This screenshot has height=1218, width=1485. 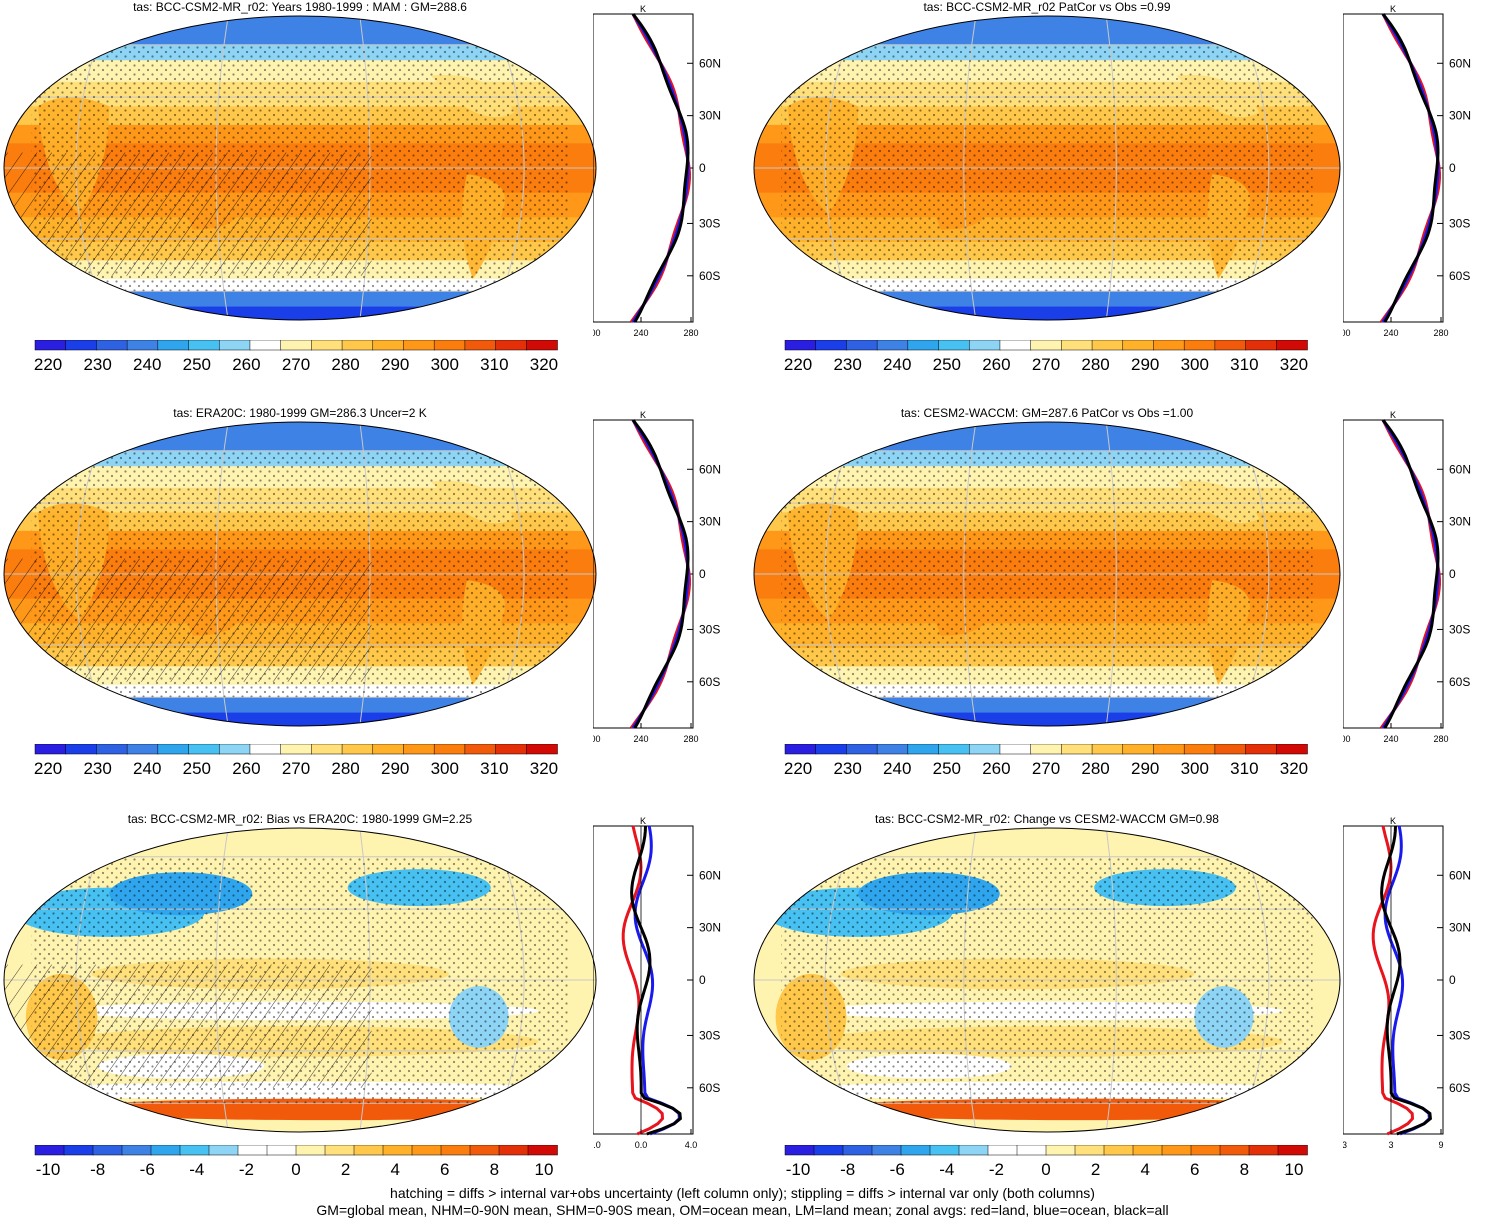 What do you see at coordinates (1390, 1145) in the screenshot?
I see `zonal-x-tick: 3` at bounding box center [1390, 1145].